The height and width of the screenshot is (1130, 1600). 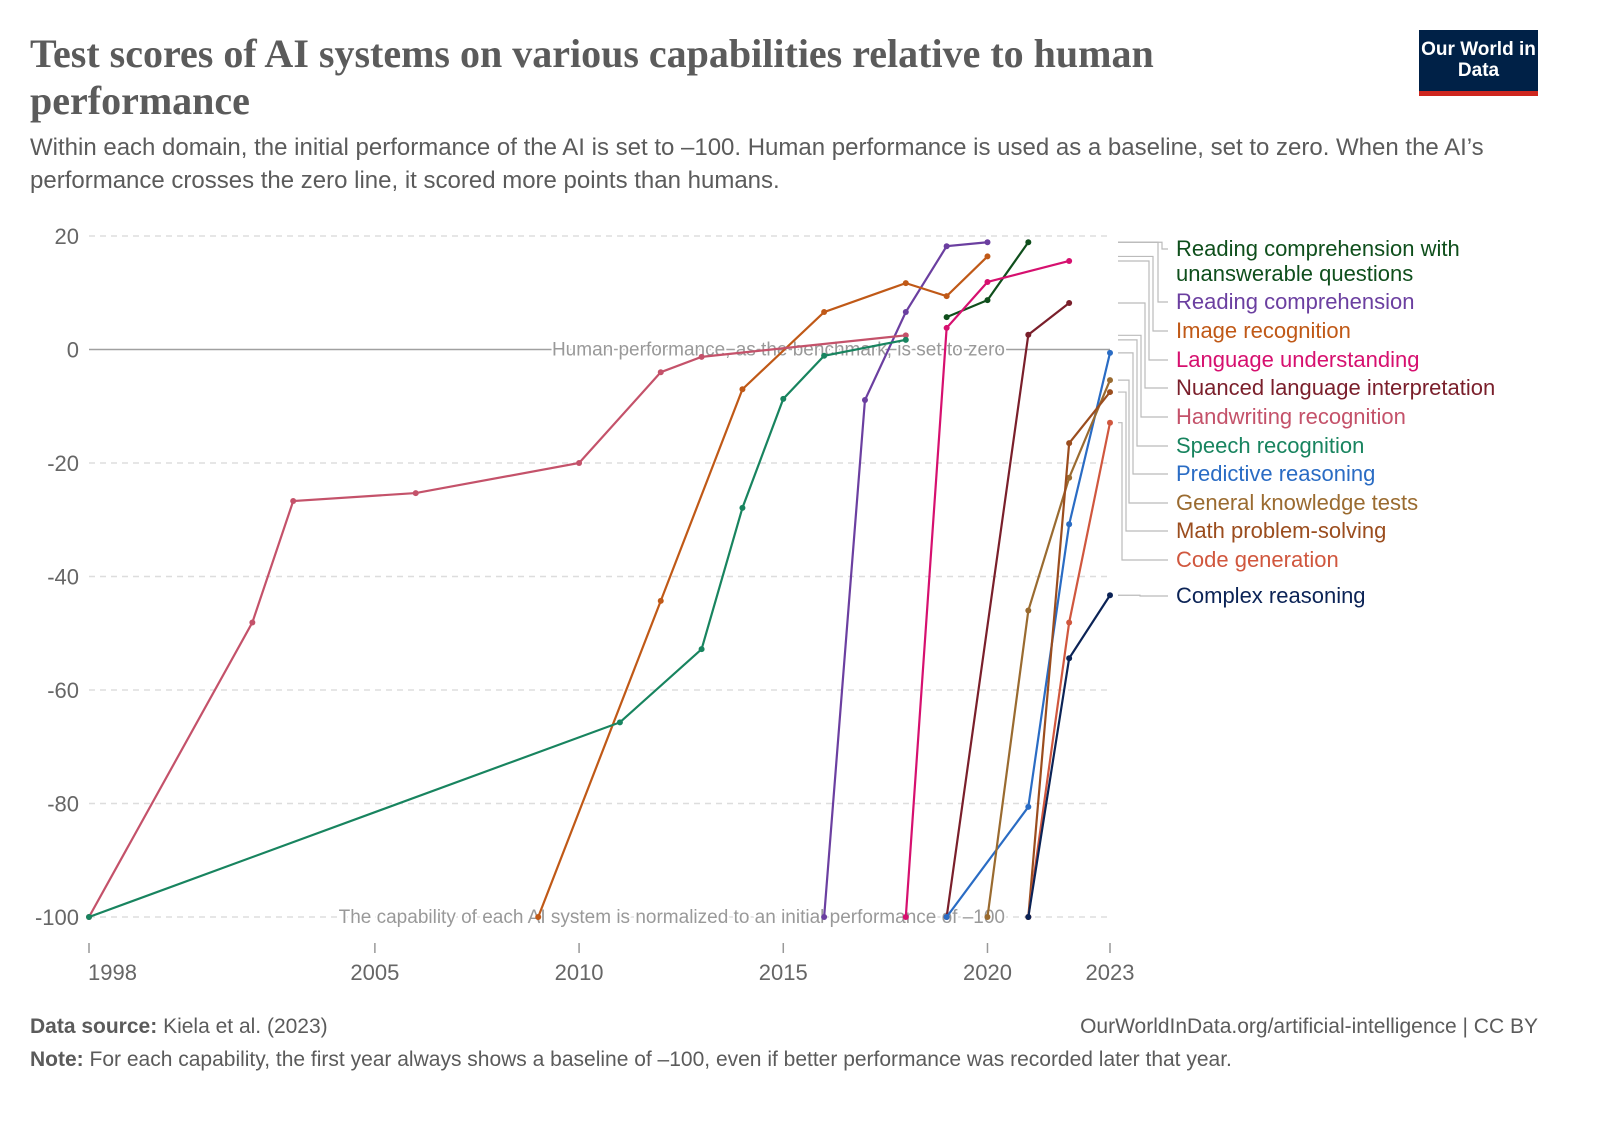 What do you see at coordinates (1295, 301) in the screenshot?
I see `legend-label: Reading comprehension` at bounding box center [1295, 301].